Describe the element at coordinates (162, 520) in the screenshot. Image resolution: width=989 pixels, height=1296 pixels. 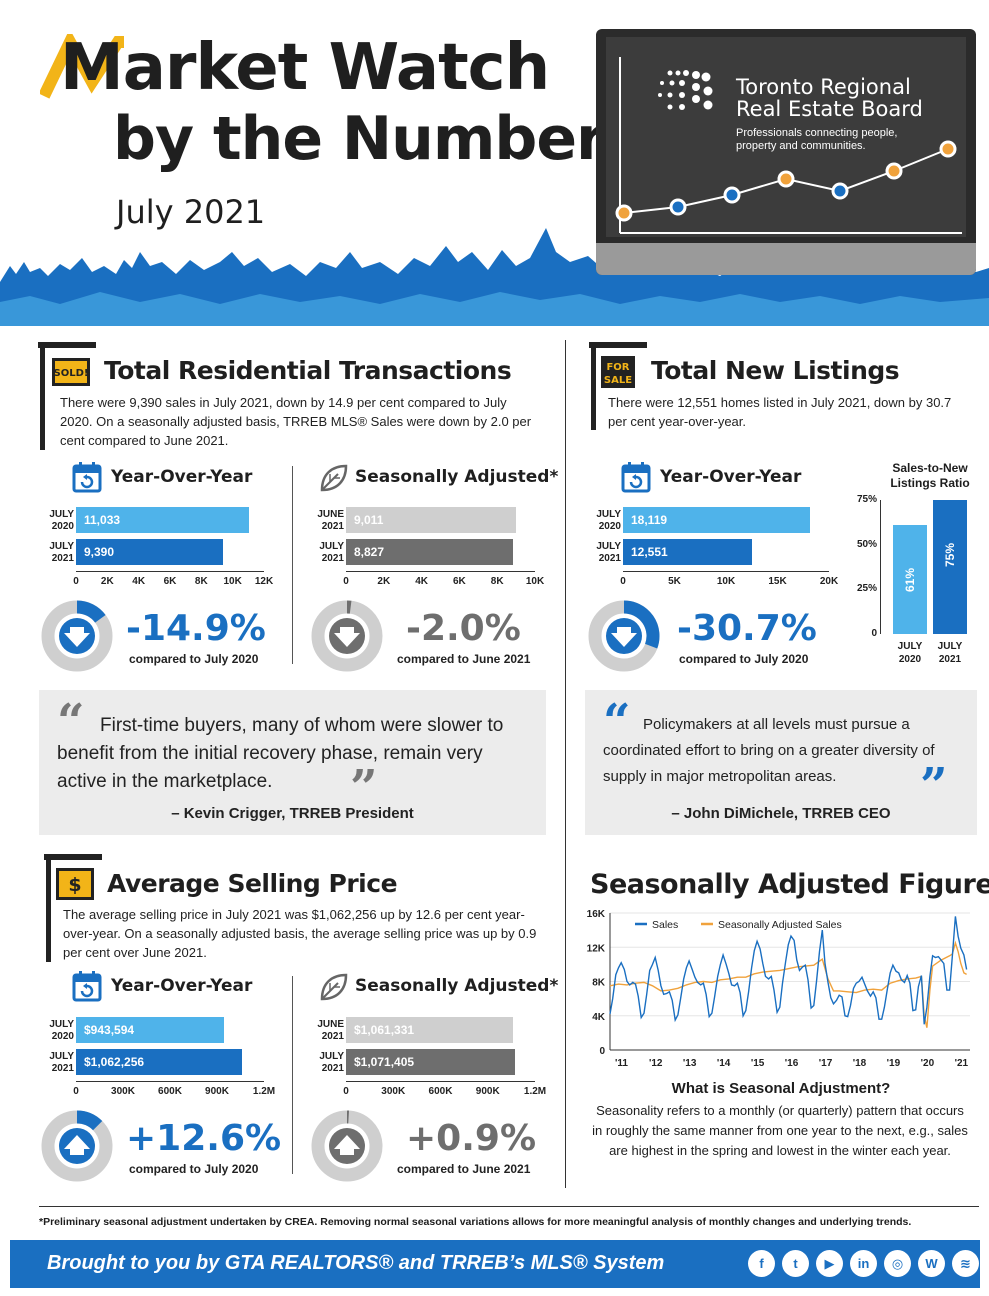
I see `bar: 11,033` at that location.